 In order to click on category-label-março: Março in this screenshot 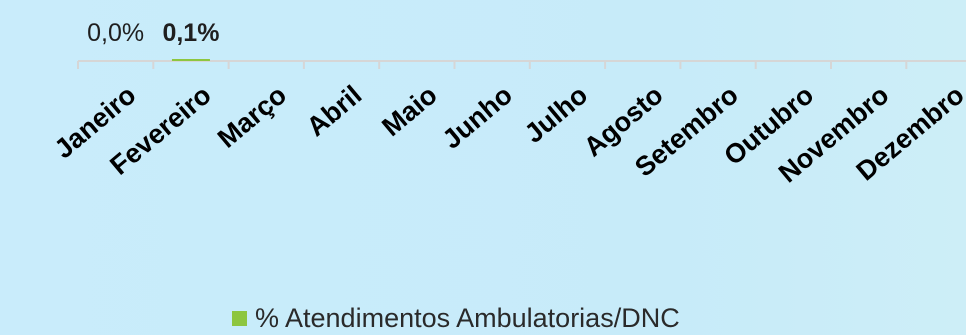, I will do `click(252, 117)`.